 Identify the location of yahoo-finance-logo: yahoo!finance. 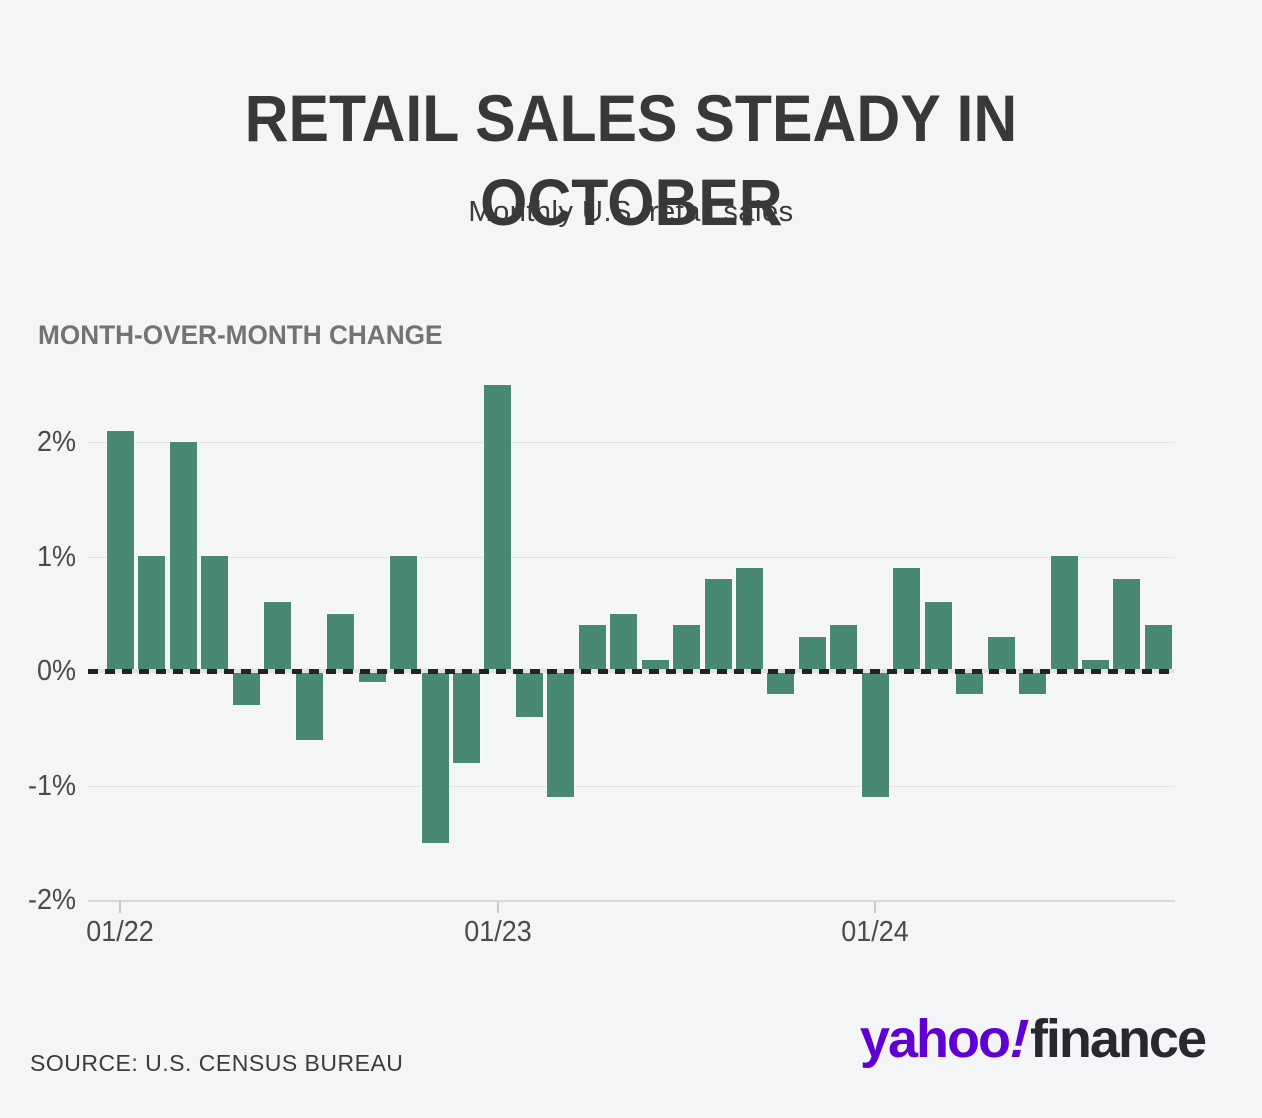
(1033, 1039).